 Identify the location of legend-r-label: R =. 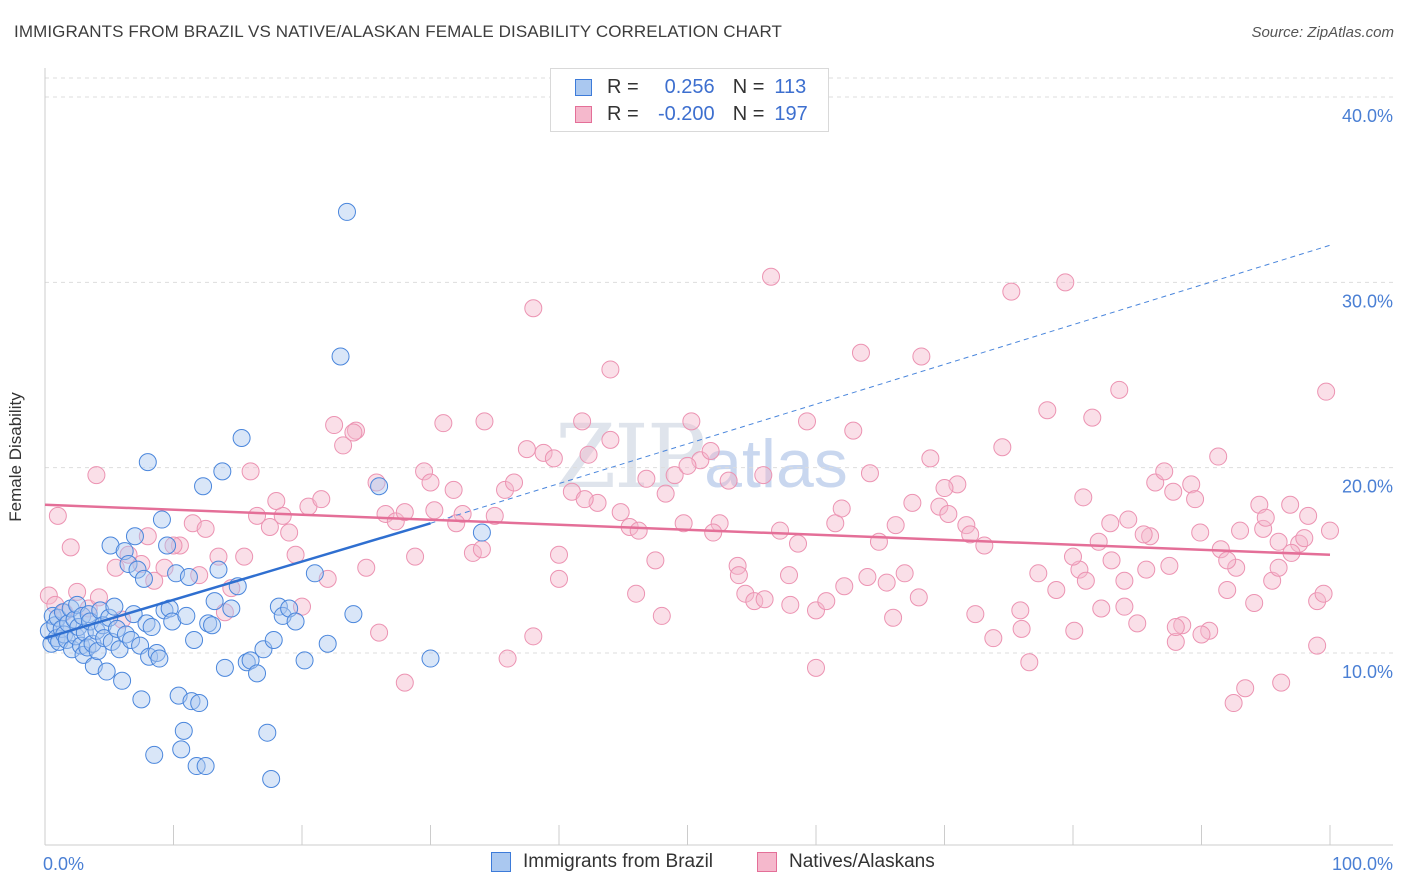
(623, 113).